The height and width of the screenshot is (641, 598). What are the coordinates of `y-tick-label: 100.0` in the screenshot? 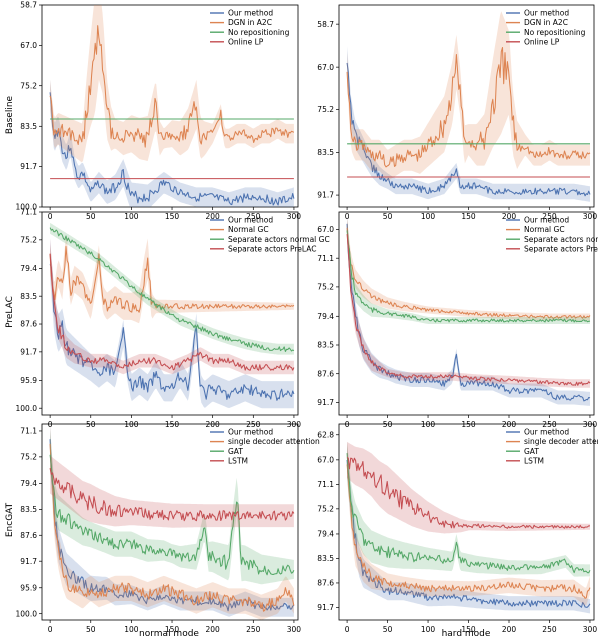 It's located at (27, 613).